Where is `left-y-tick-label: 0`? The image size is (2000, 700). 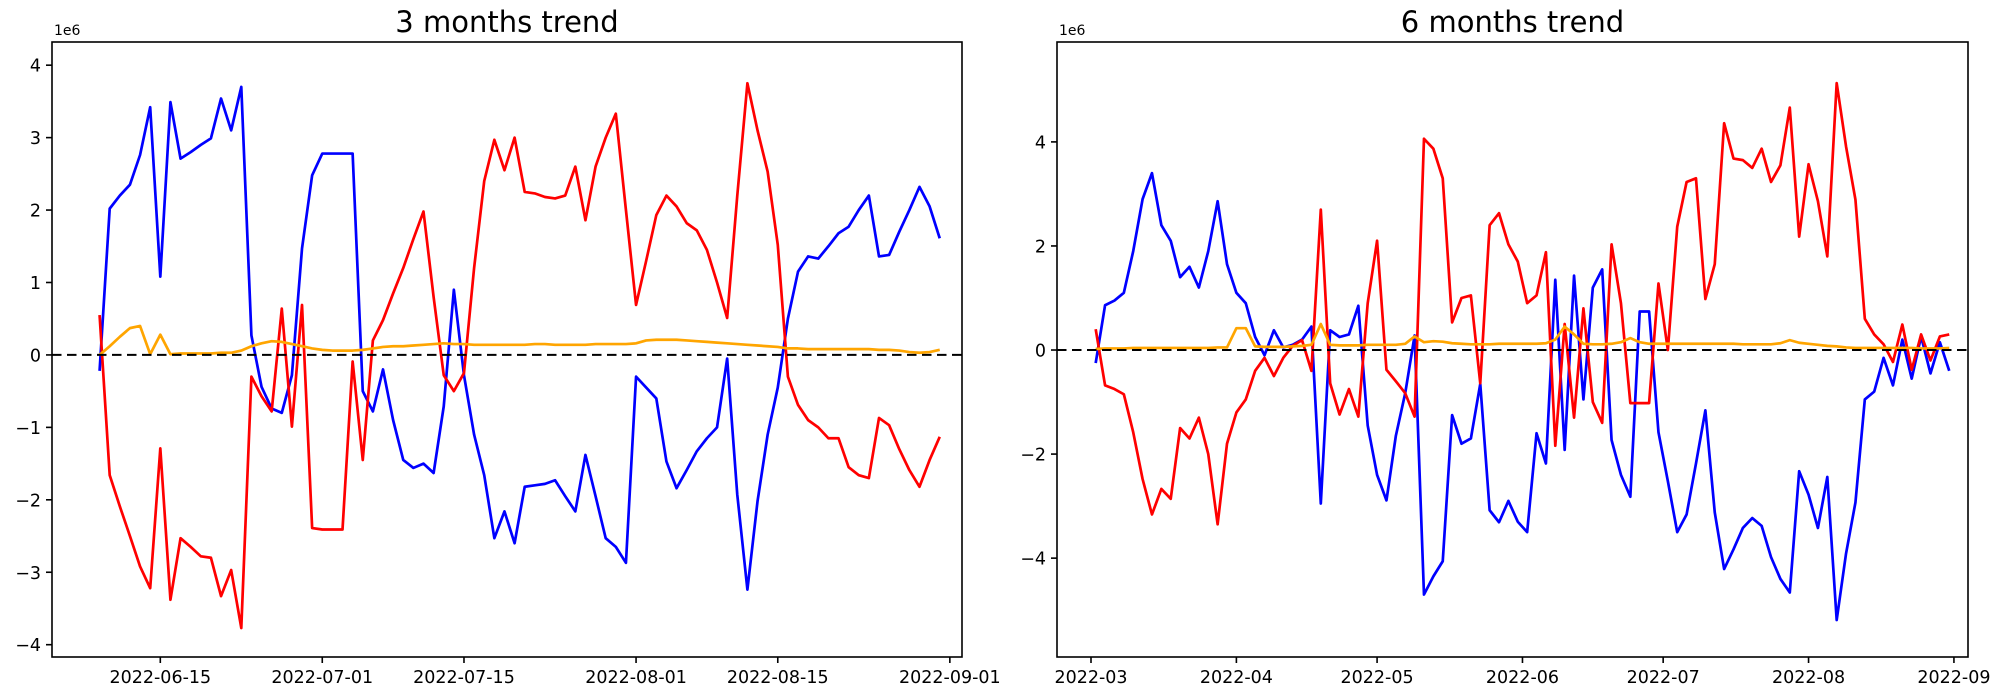
left-y-tick-label: 0 is located at coordinates (35, 356).